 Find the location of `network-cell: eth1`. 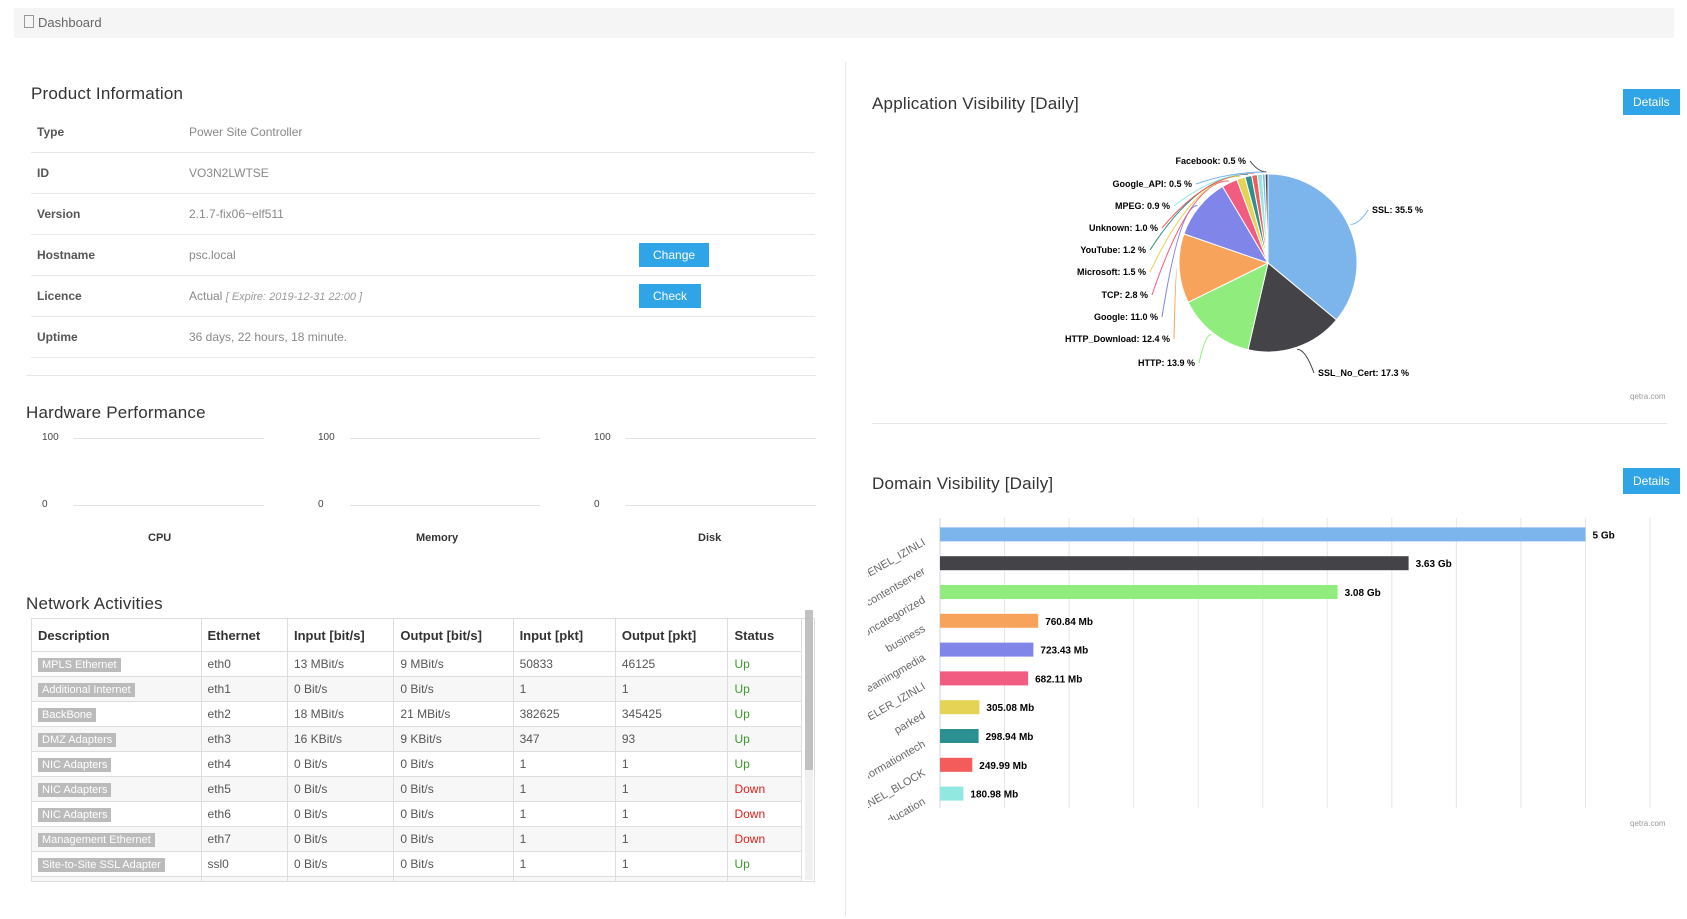

network-cell: eth1 is located at coordinates (245, 689).